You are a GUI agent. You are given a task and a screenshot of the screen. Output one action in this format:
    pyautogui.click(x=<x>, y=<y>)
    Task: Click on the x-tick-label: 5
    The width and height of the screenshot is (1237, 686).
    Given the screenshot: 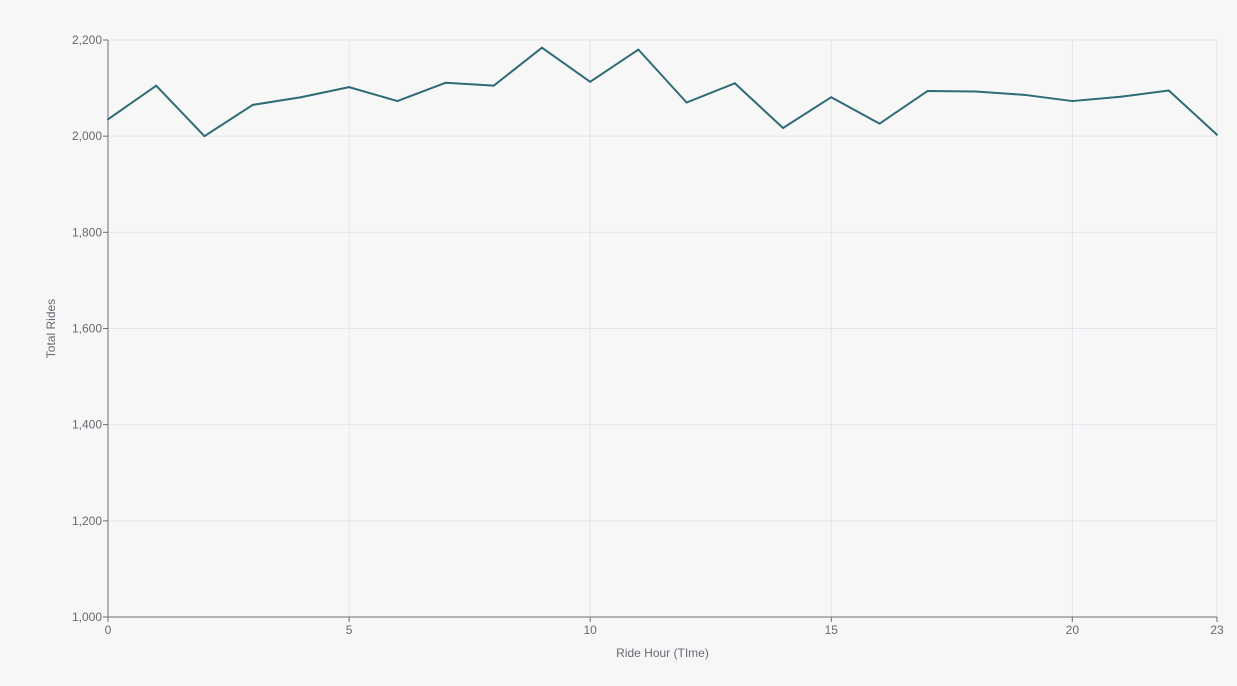 What is the action you would take?
    pyautogui.click(x=349, y=630)
    